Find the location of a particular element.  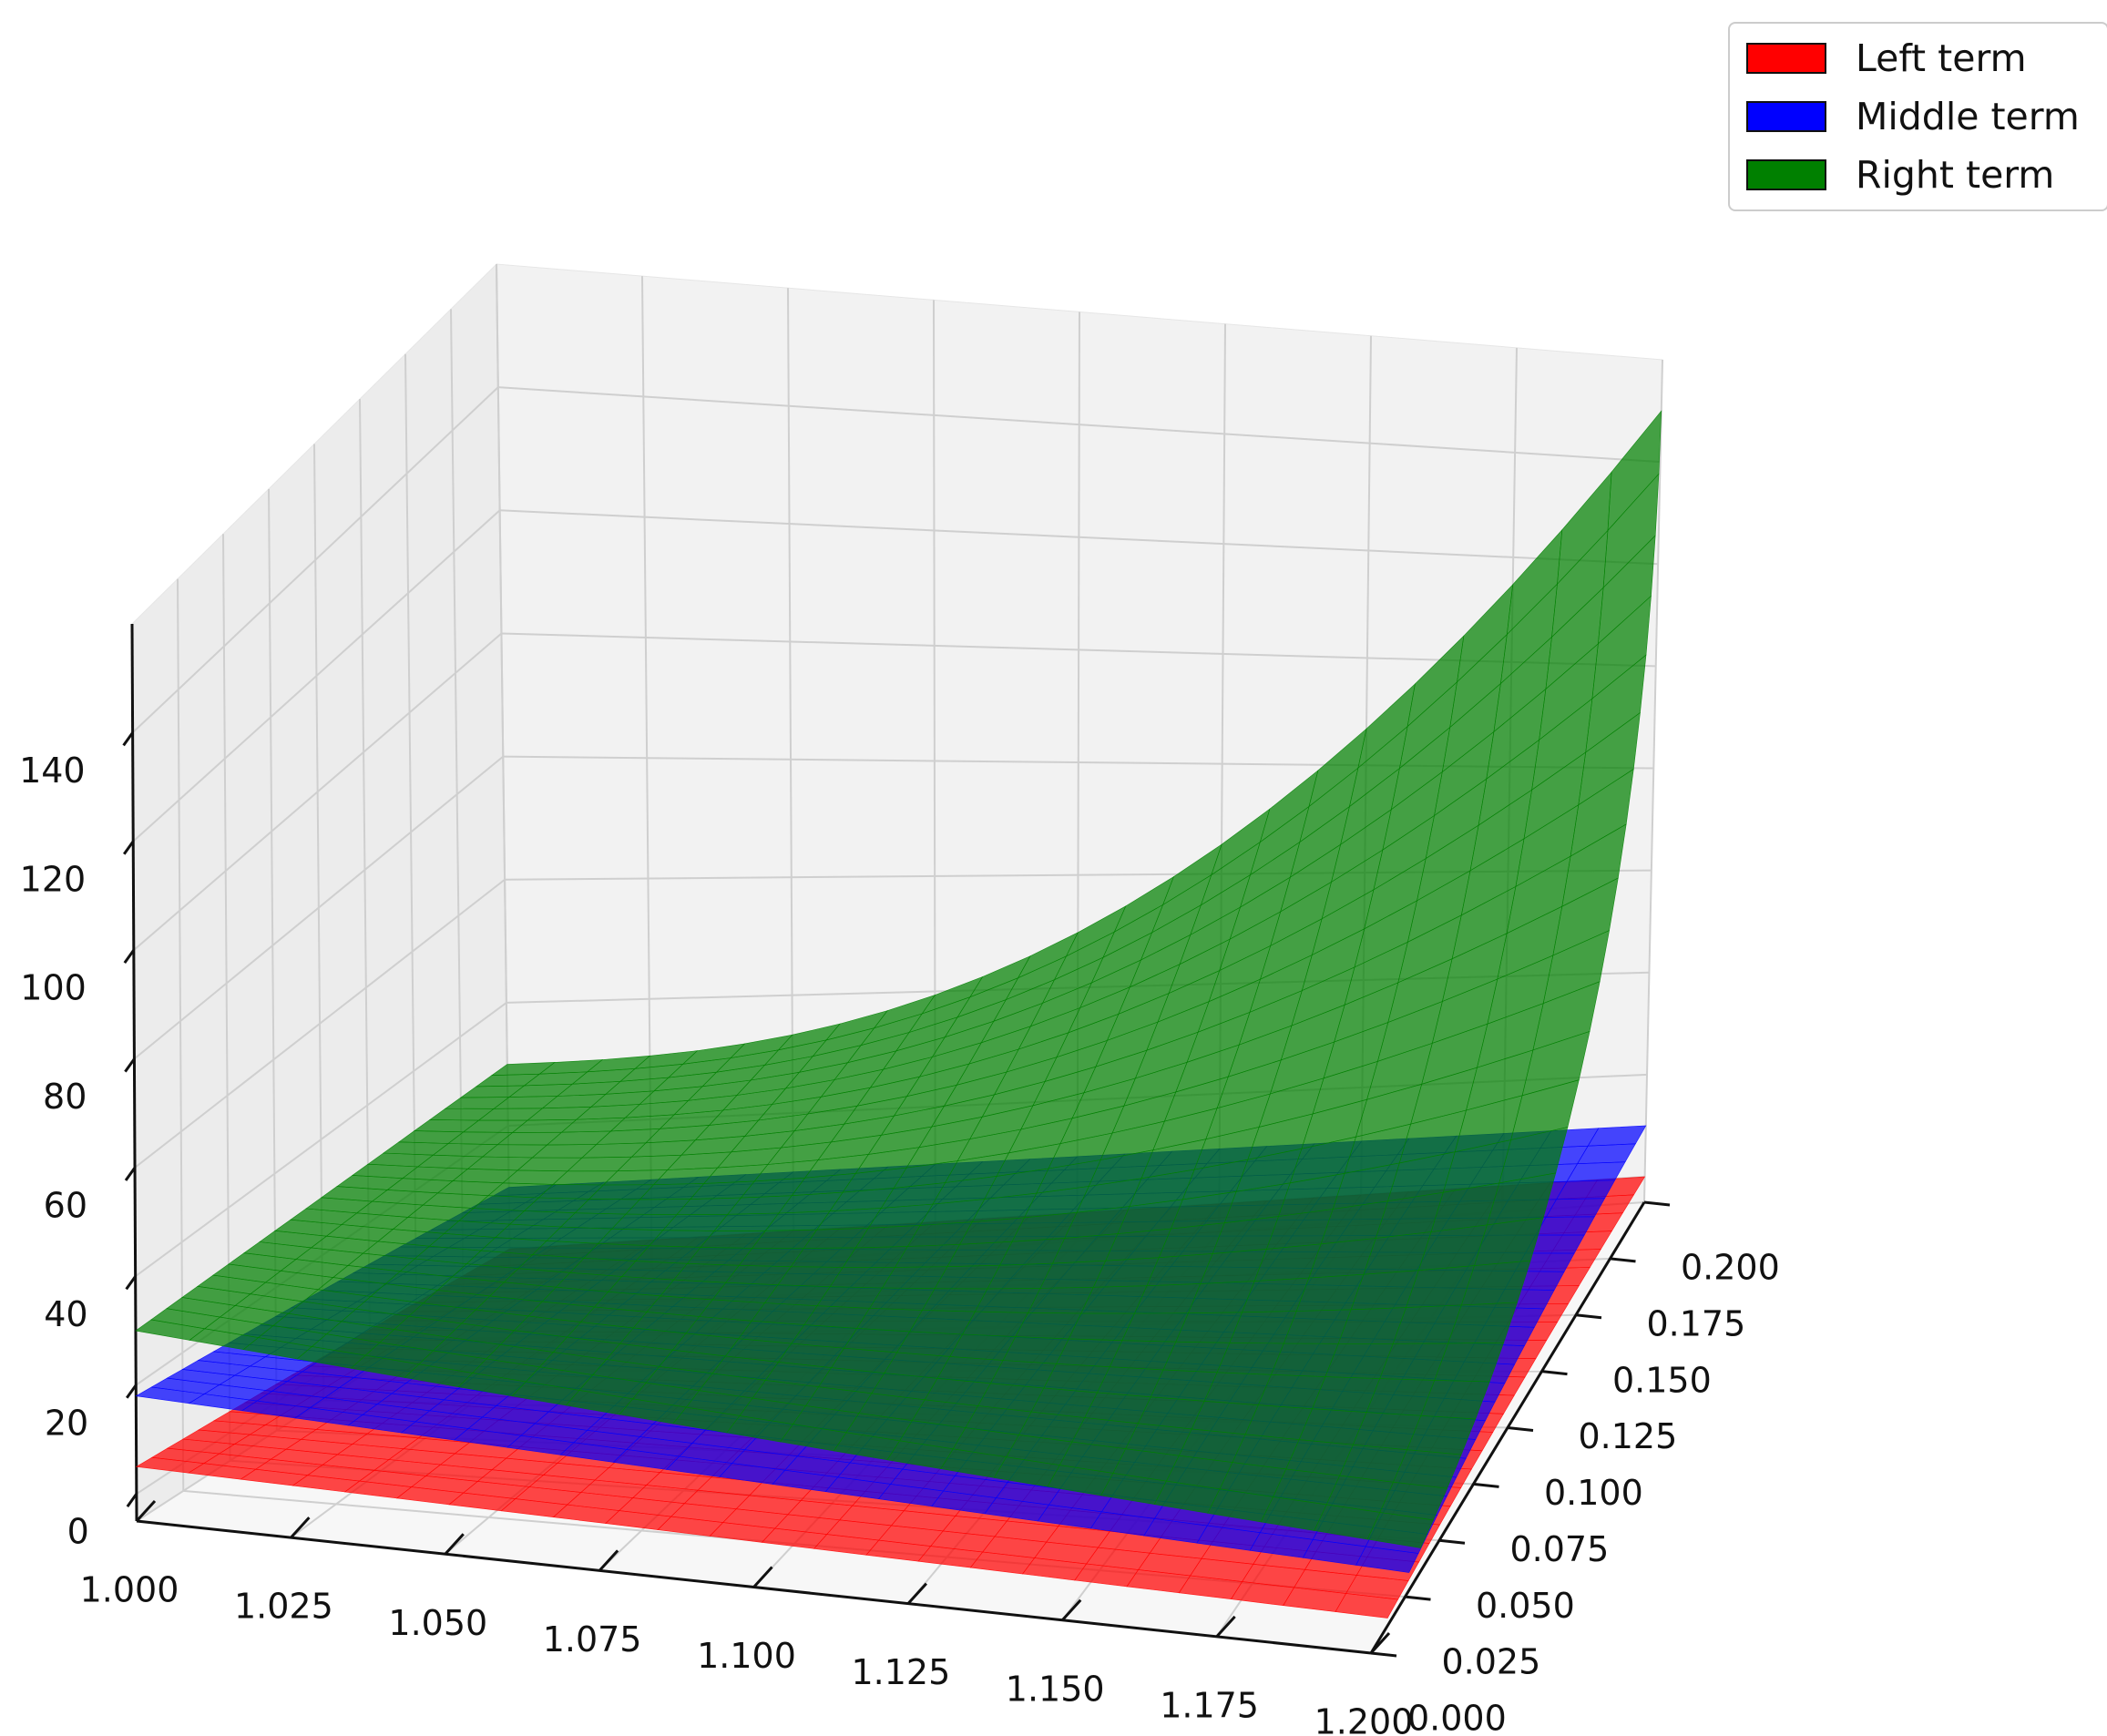

x-tick-label-3: 1.075 is located at coordinates (592, 1639).